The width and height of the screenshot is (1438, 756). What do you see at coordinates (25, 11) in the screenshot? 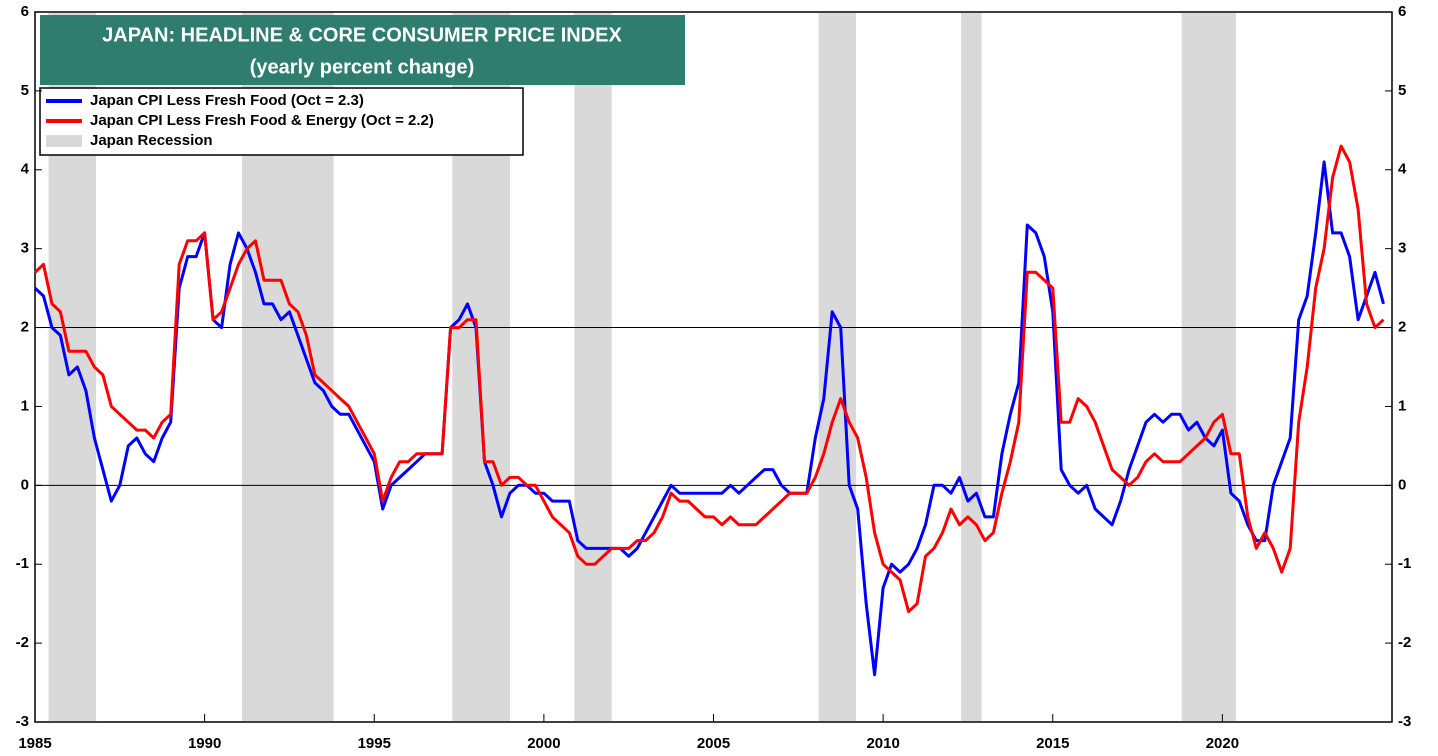
I see `y-tick-label: 6` at bounding box center [25, 11].